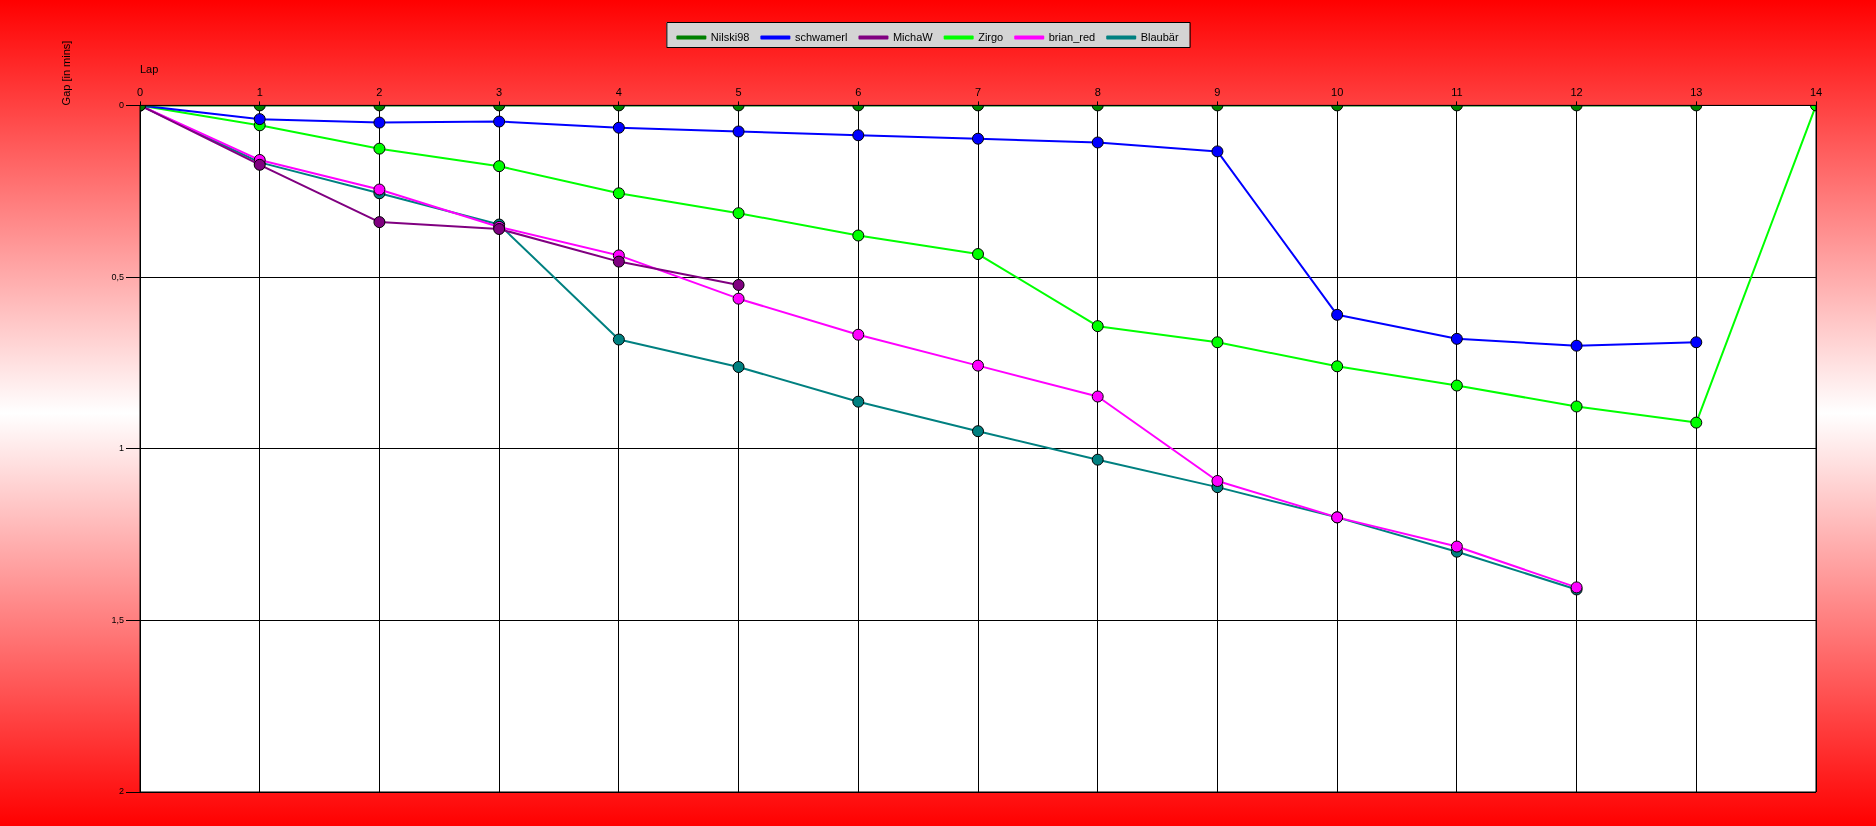 The image size is (1876, 826). What do you see at coordinates (117, 619) in the screenshot?
I see `y-tick-label: 1,5` at bounding box center [117, 619].